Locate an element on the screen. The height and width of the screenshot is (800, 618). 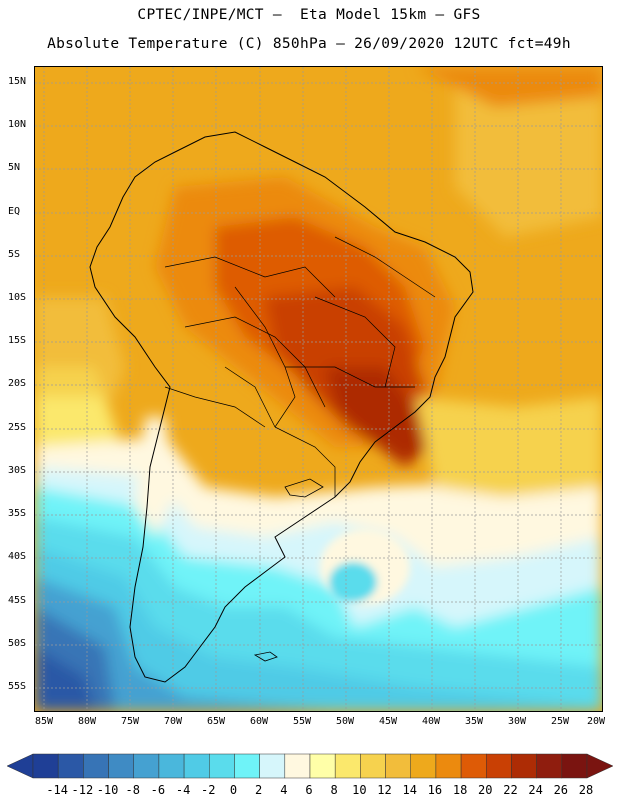
lon-label: 30W is located at coordinates (517, 721).